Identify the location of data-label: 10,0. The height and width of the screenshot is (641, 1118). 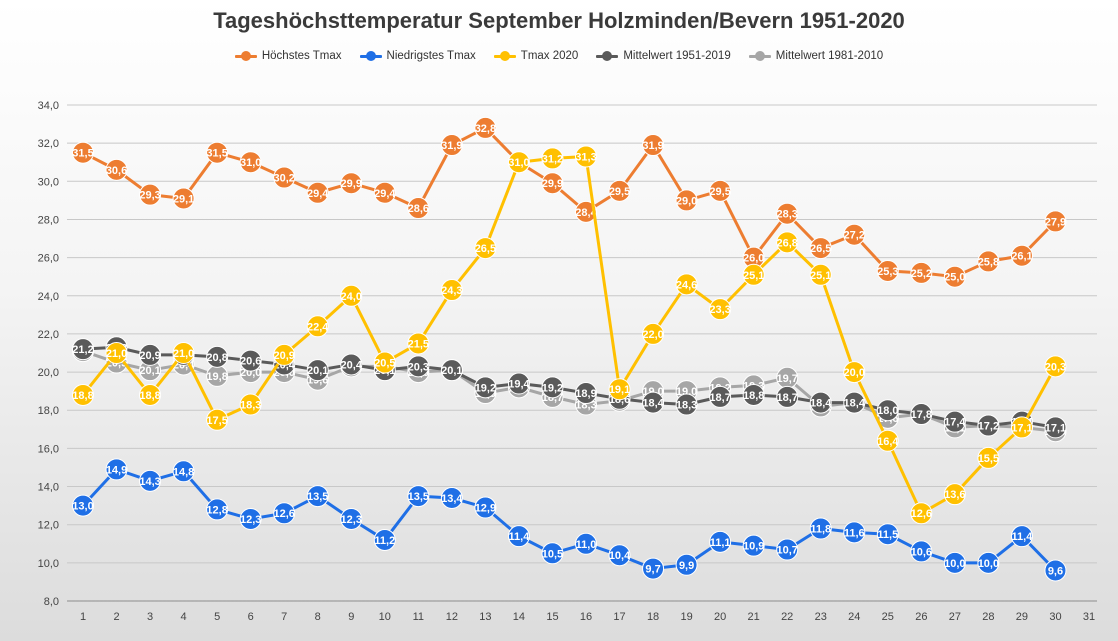
(954, 564).